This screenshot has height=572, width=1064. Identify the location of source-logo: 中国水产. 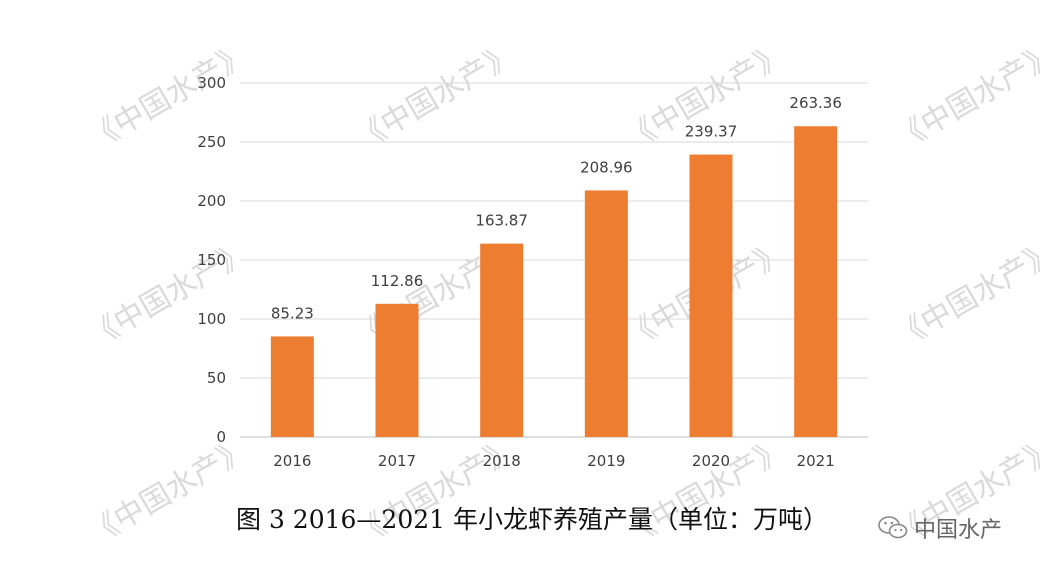
(940, 528).